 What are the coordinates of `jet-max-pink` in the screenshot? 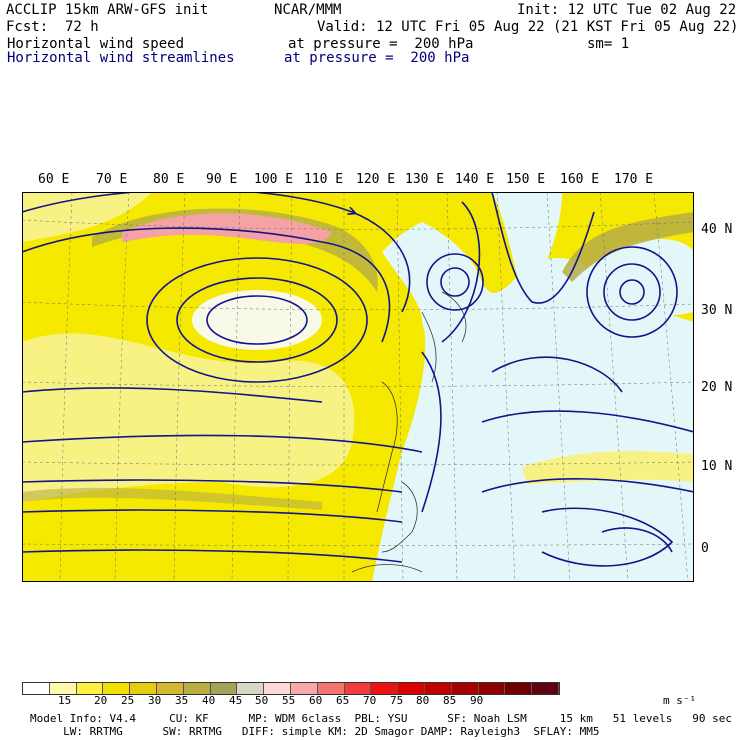 It's located at (227, 228).